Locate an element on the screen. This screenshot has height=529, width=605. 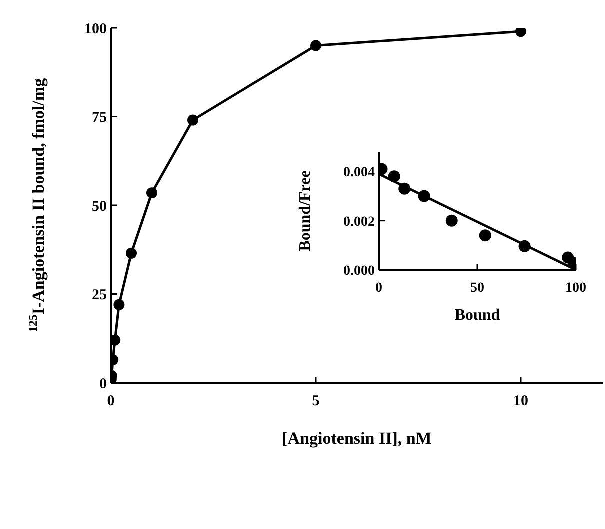
y-tick-label: 25 is located at coordinates (99, 296).